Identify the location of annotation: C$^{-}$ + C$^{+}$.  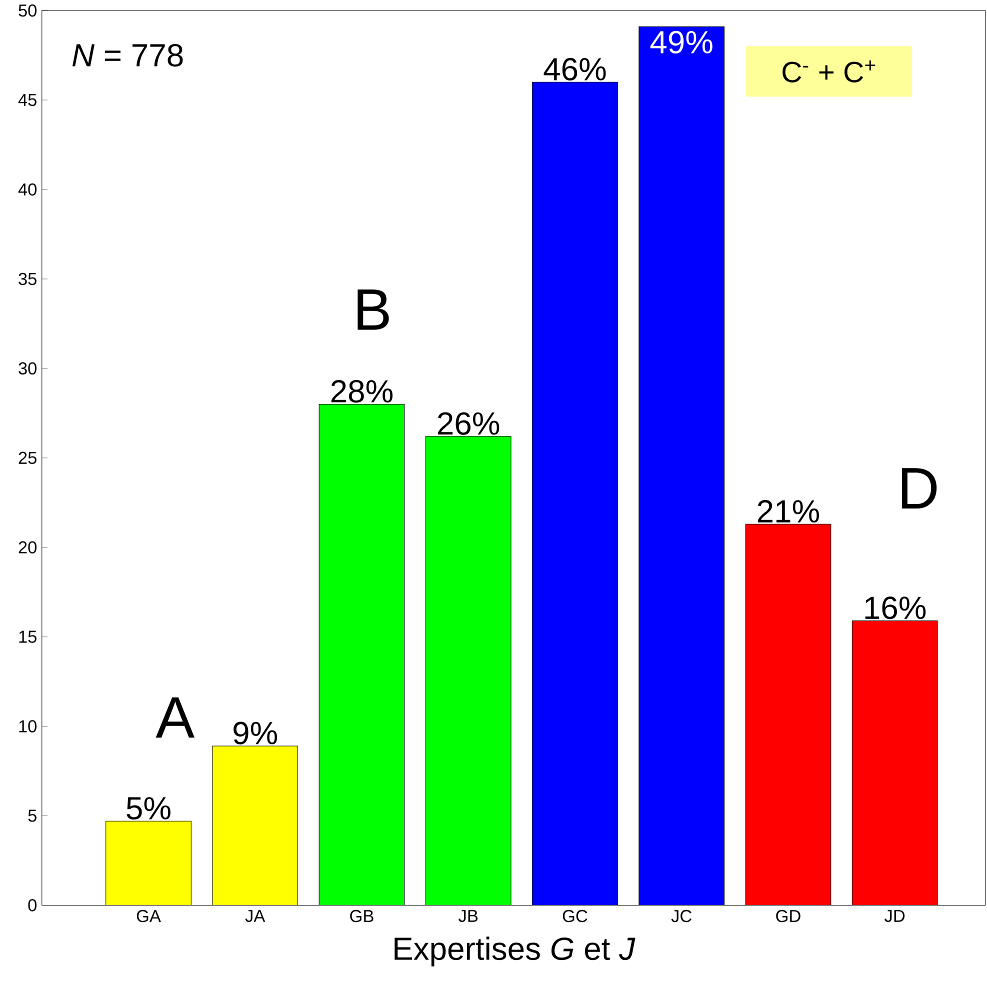
(828, 71).